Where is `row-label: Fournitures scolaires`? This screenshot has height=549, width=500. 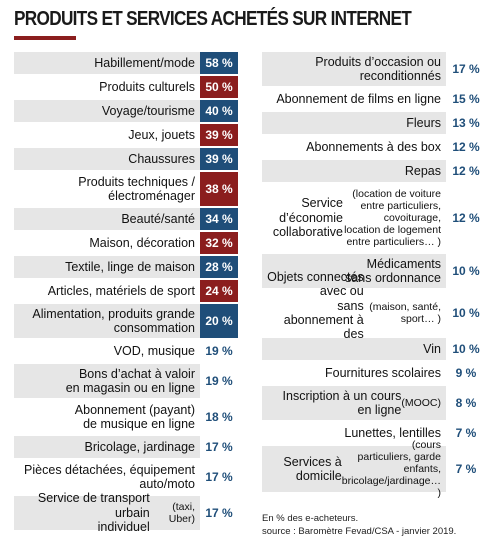
row-label: Fournitures scolaires is located at coordinates (354, 373).